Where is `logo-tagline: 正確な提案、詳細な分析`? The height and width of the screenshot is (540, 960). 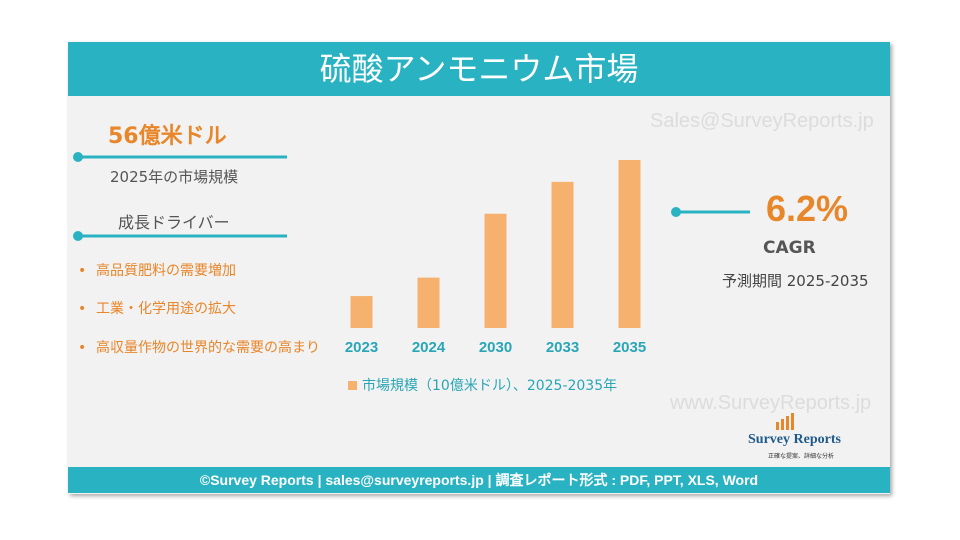
logo-tagline: 正確な提案、詳細な分析 is located at coordinates (801, 456).